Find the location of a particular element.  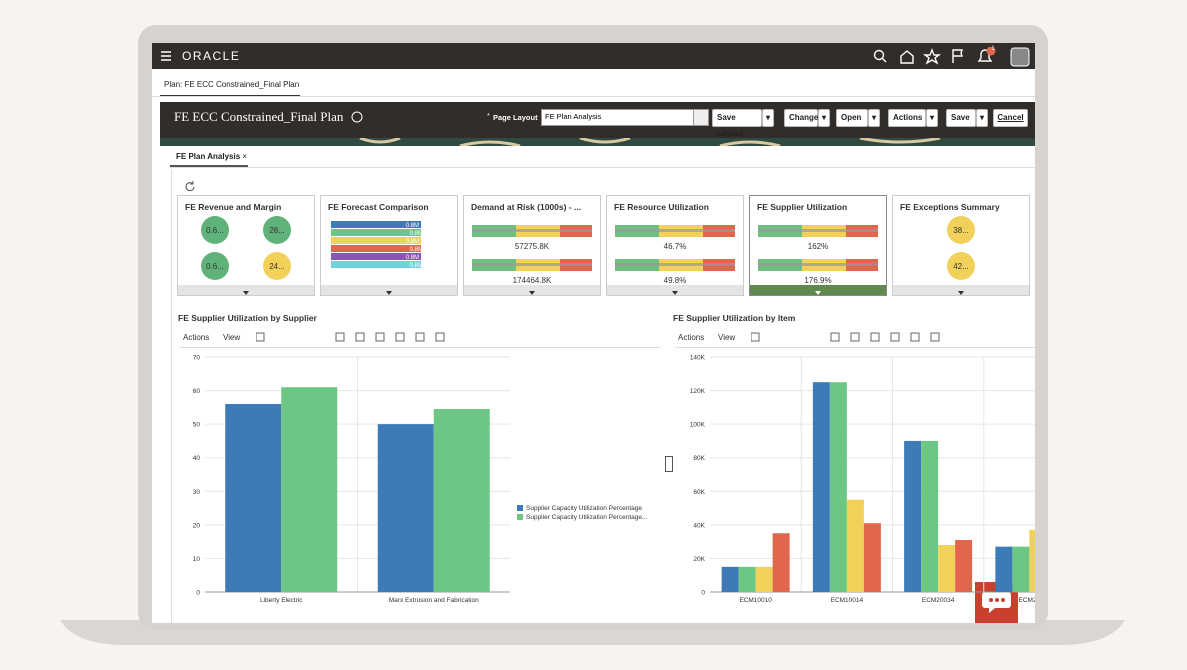

button: Open is located at coordinates (852, 118).